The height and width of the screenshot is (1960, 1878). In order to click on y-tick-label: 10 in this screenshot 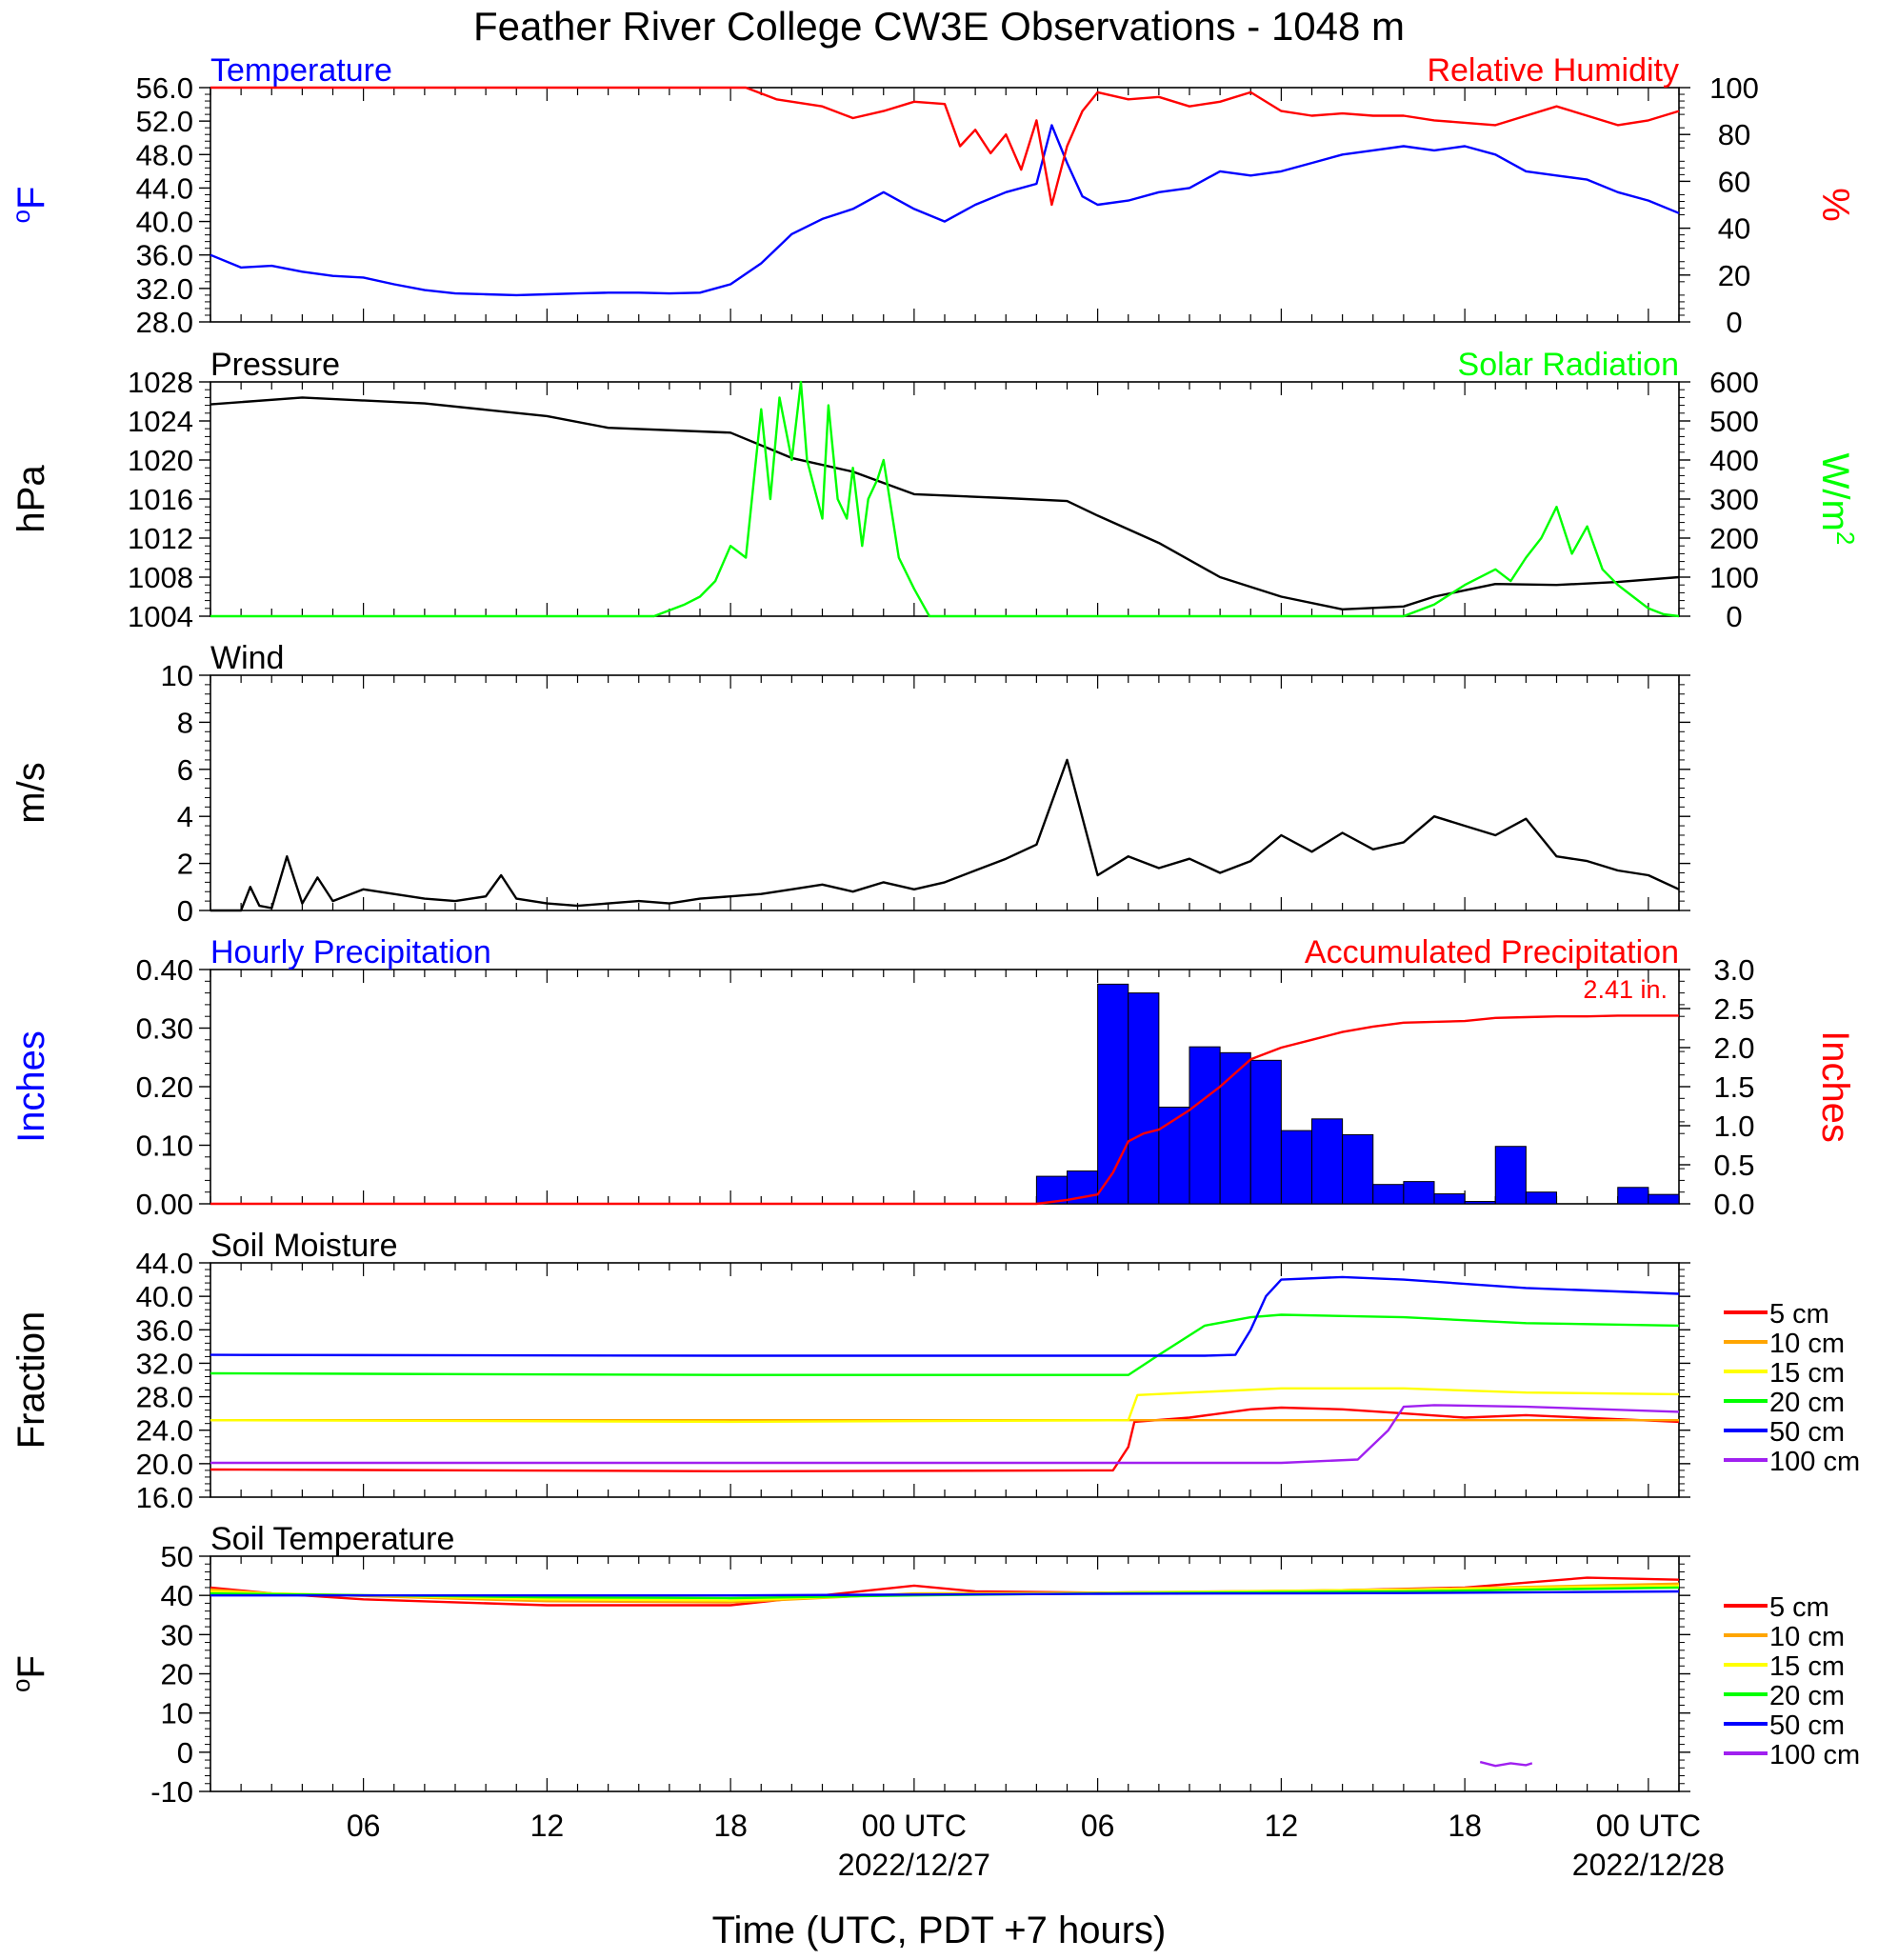, I will do `click(177, 1713)`.